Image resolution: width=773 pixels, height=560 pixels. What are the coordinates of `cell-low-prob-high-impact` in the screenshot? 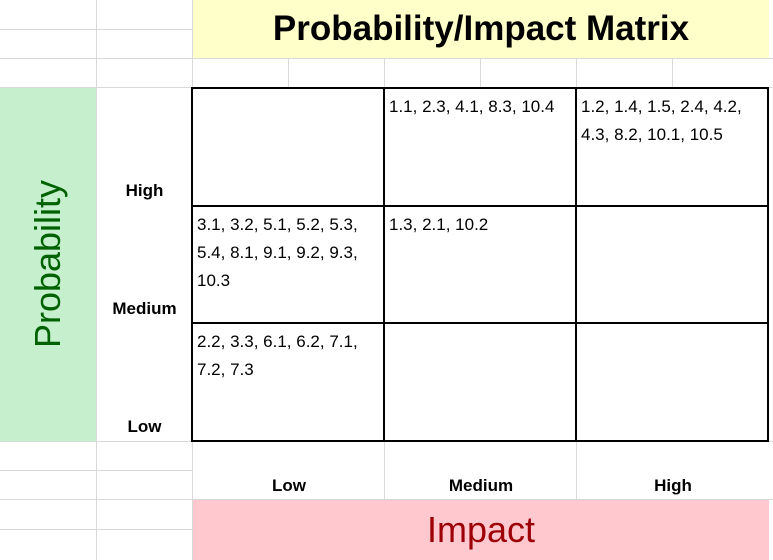 It's located at (673, 383).